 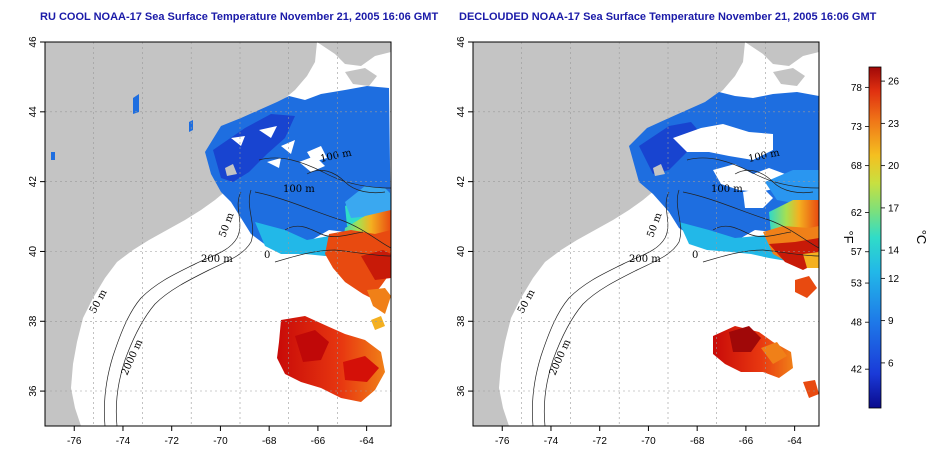 I want to click on right-lat-tick-label: 40, so click(x=461, y=251).